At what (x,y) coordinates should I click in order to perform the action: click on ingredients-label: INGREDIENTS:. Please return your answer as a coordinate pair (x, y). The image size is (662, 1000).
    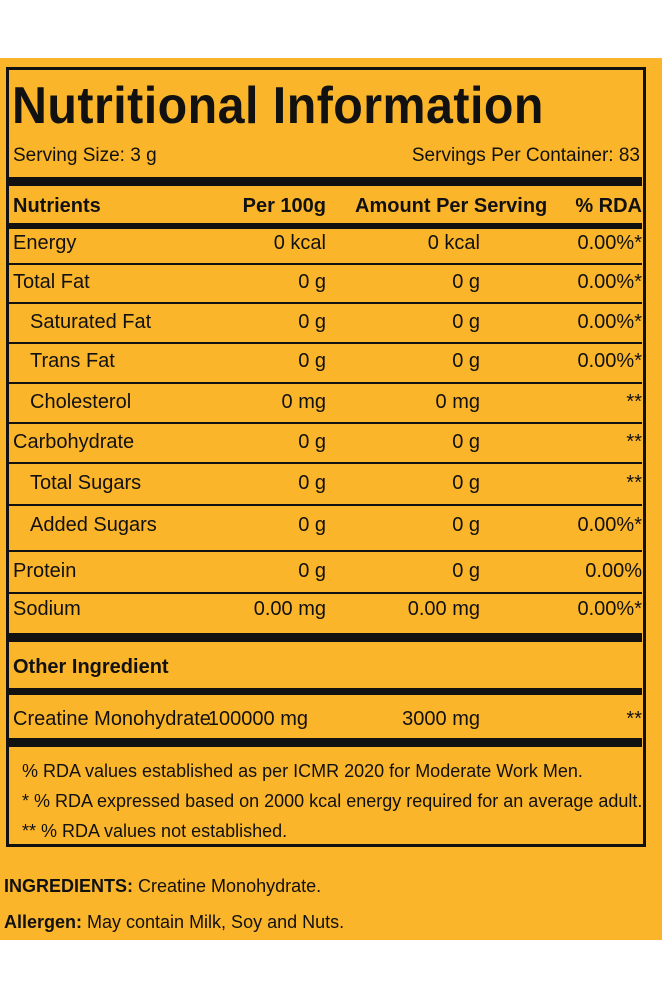
    Looking at the image, I should click on (69, 886).